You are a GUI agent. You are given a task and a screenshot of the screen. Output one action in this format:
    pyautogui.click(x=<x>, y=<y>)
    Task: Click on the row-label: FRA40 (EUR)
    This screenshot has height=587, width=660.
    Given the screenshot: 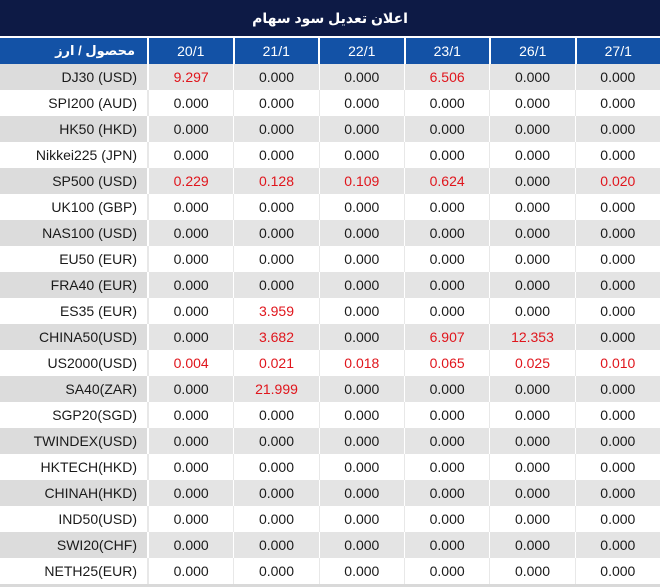 What is the action you would take?
    pyautogui.click(x=73, y=285)
    